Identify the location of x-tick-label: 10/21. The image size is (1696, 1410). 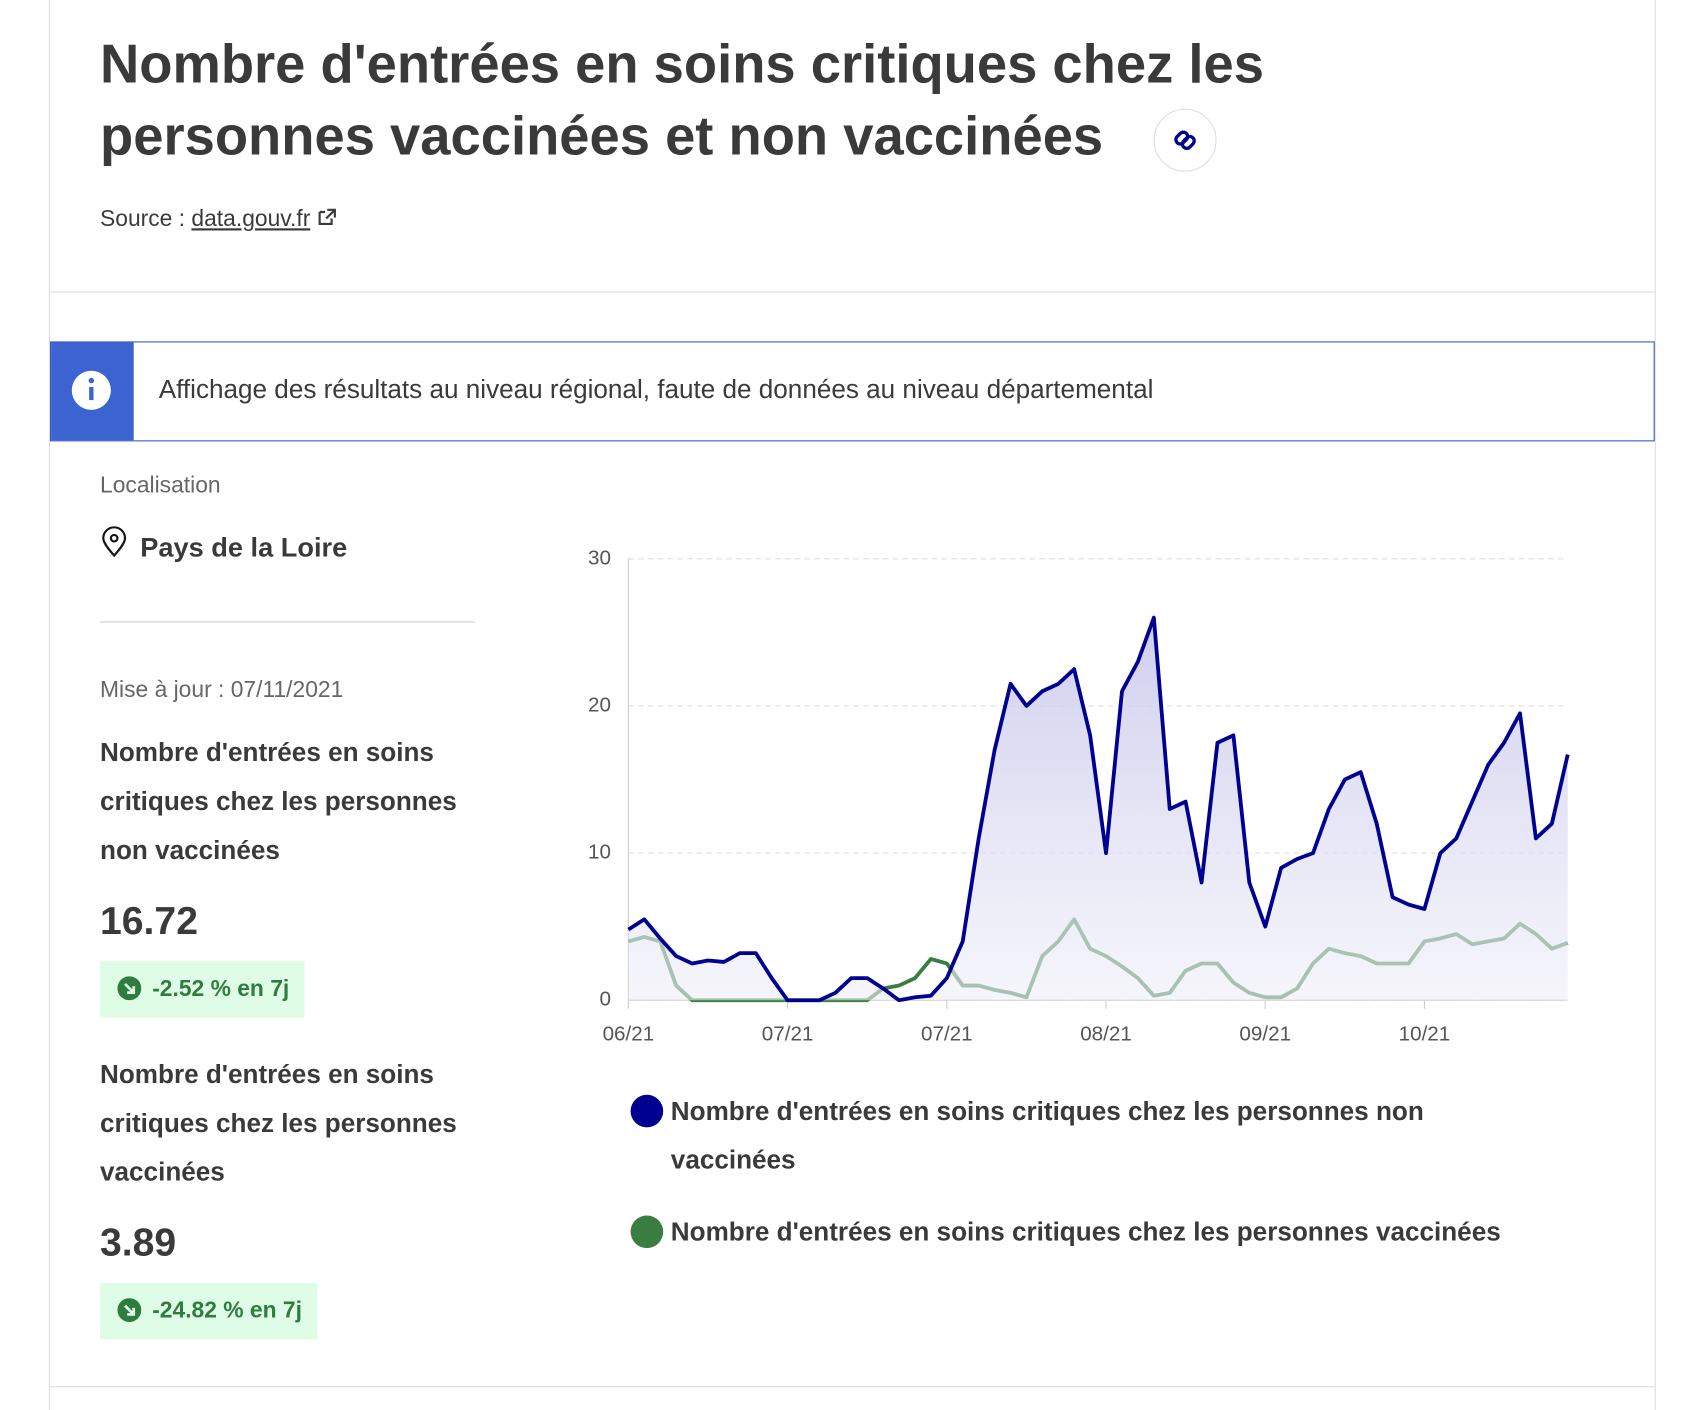
(1425, 1033).